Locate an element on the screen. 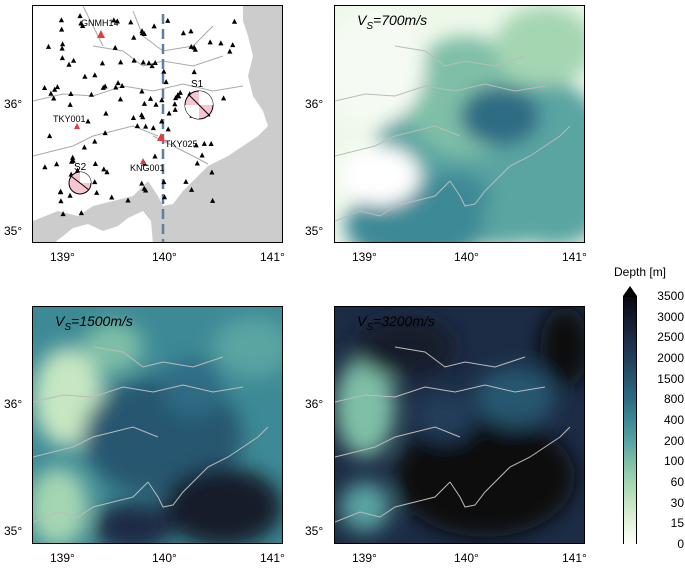 The width and height of the screenshot is (685, 572). lon-tick-140-p4: 140° is located at coordinates (466, 558).